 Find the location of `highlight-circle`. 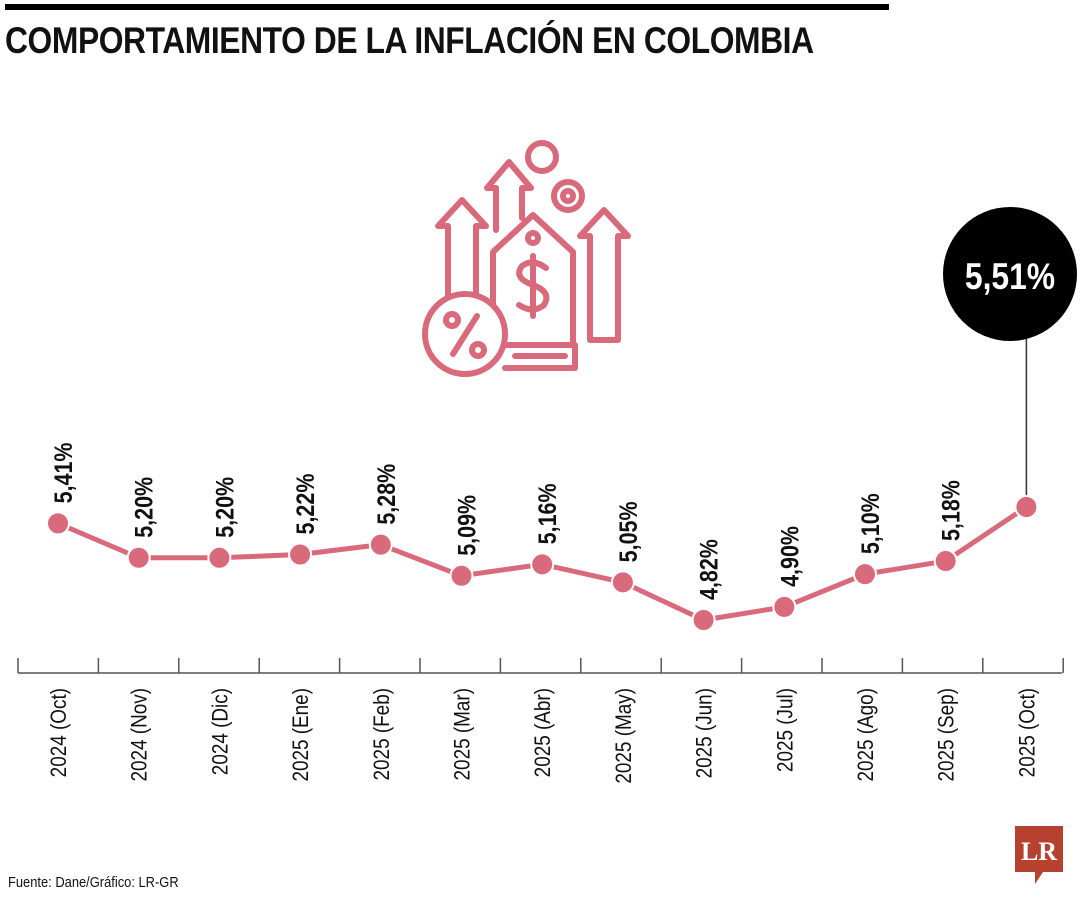

highlight-circle is located at coordinates (1010, 274).